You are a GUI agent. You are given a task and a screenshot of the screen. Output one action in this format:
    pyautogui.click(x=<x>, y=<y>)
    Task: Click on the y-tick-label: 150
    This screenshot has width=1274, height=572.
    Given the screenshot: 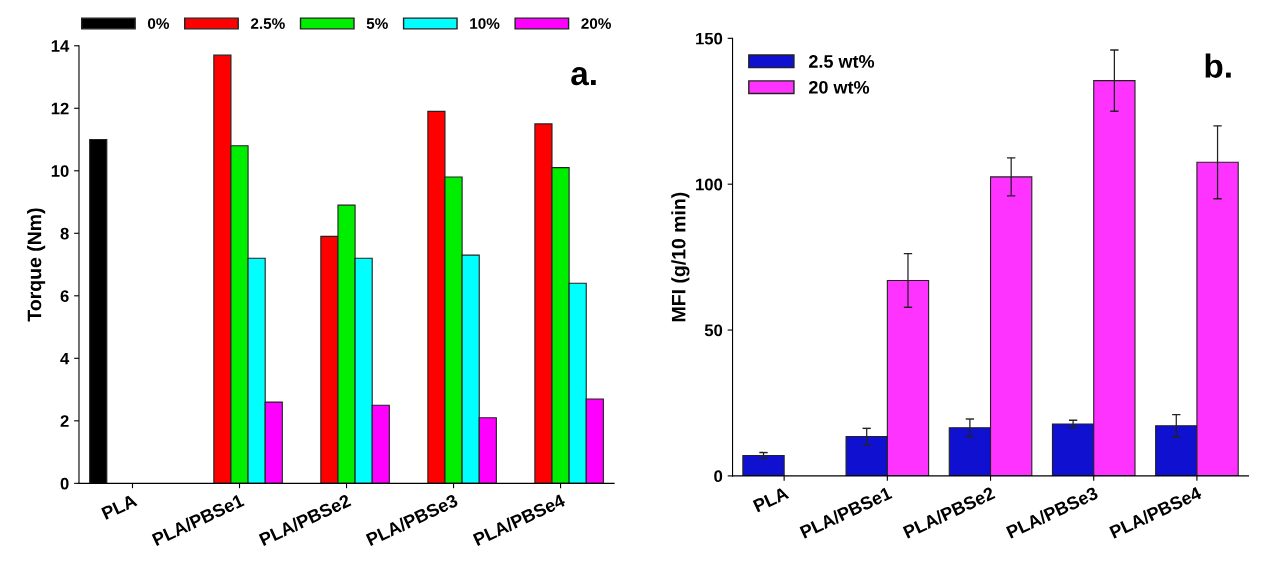 What is the action you would take?
    pyautogui.click(x=709, y=38)
    